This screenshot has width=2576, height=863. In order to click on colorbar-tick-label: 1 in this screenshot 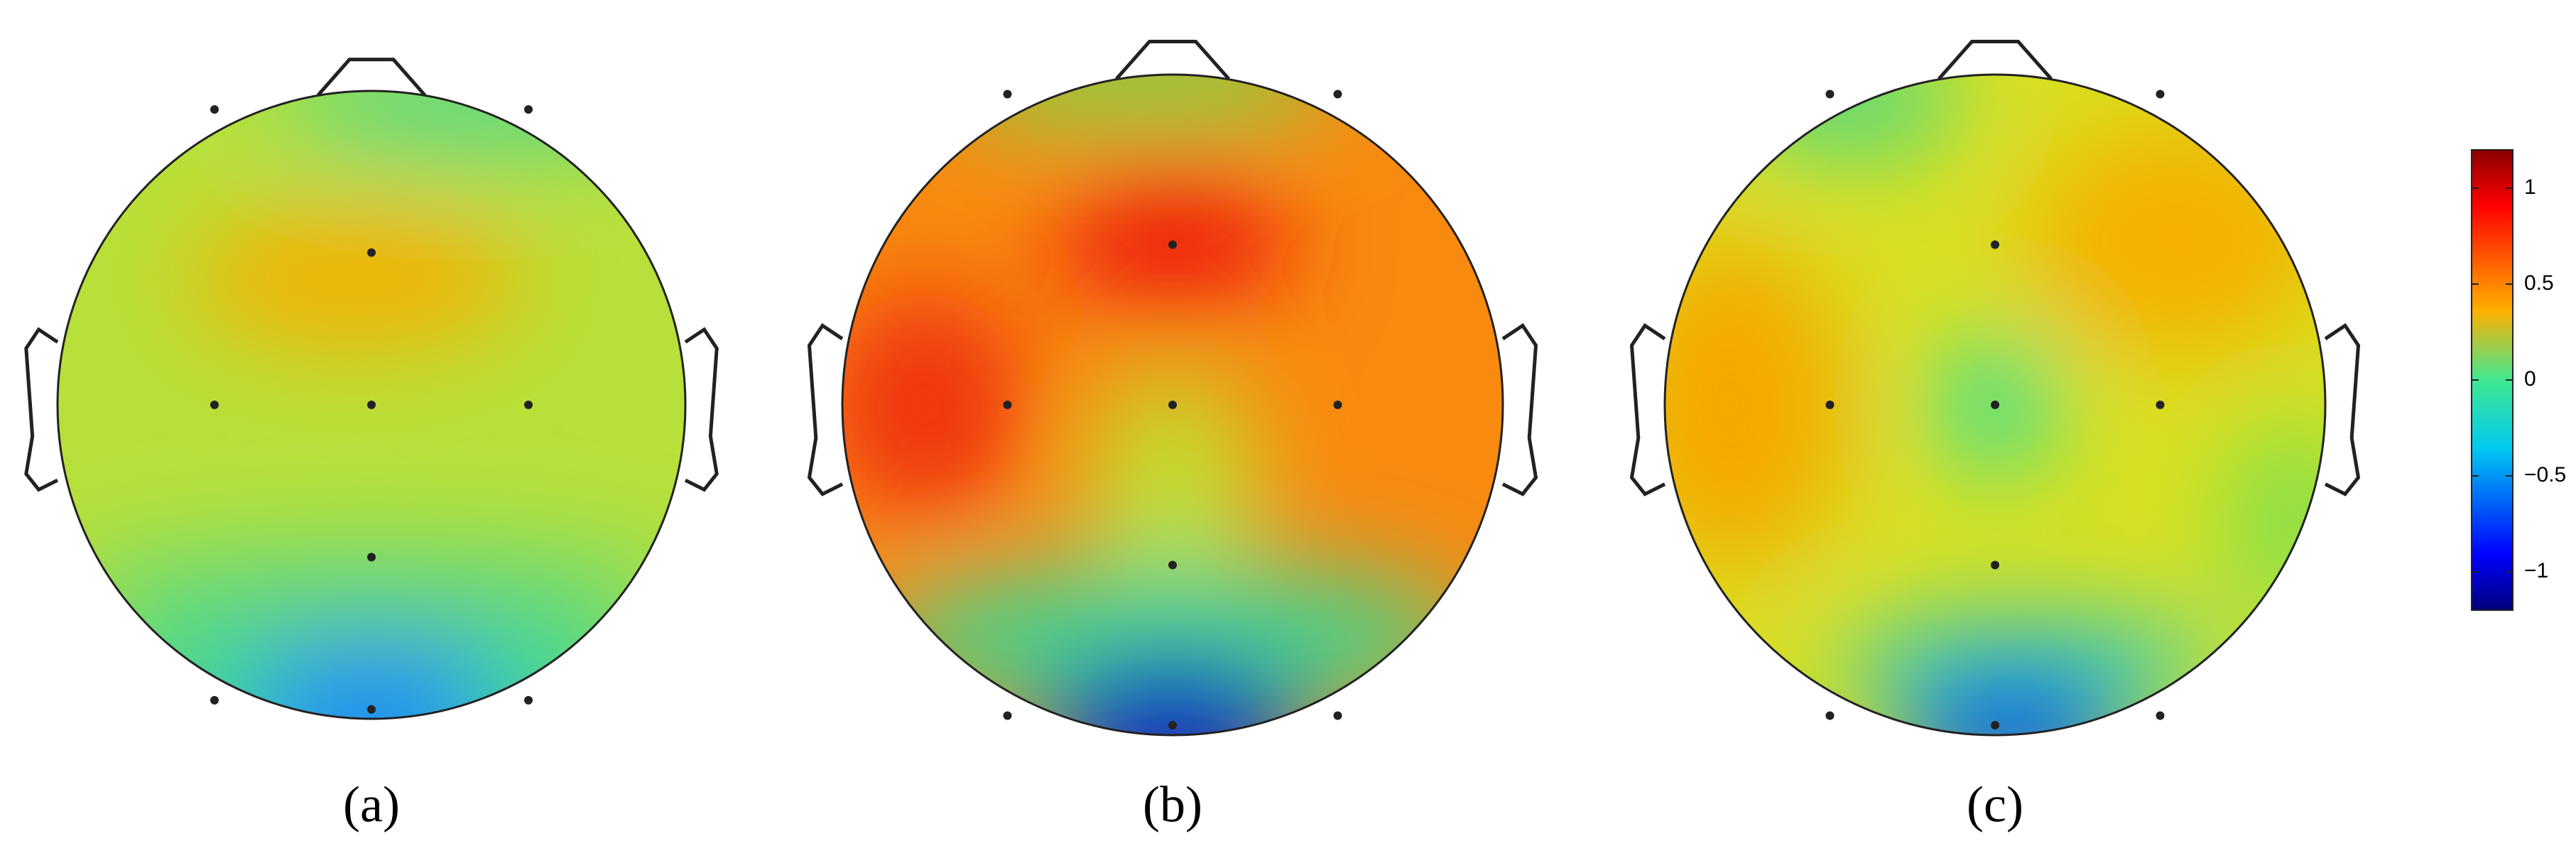, I will do `click(2530, 187)`.